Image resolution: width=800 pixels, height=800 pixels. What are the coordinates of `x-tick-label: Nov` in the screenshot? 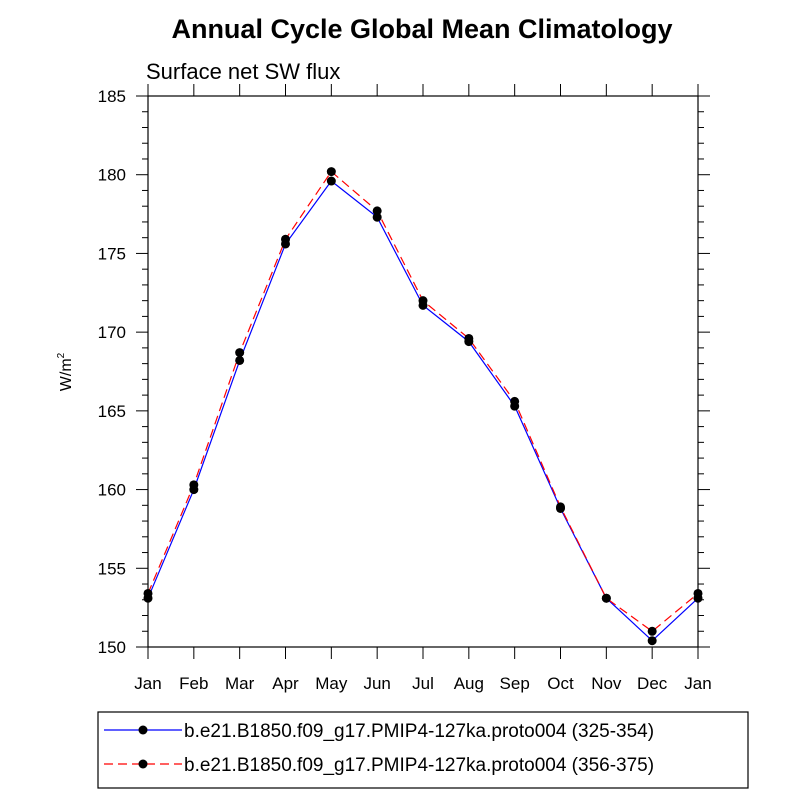 It's located at (606, 683).